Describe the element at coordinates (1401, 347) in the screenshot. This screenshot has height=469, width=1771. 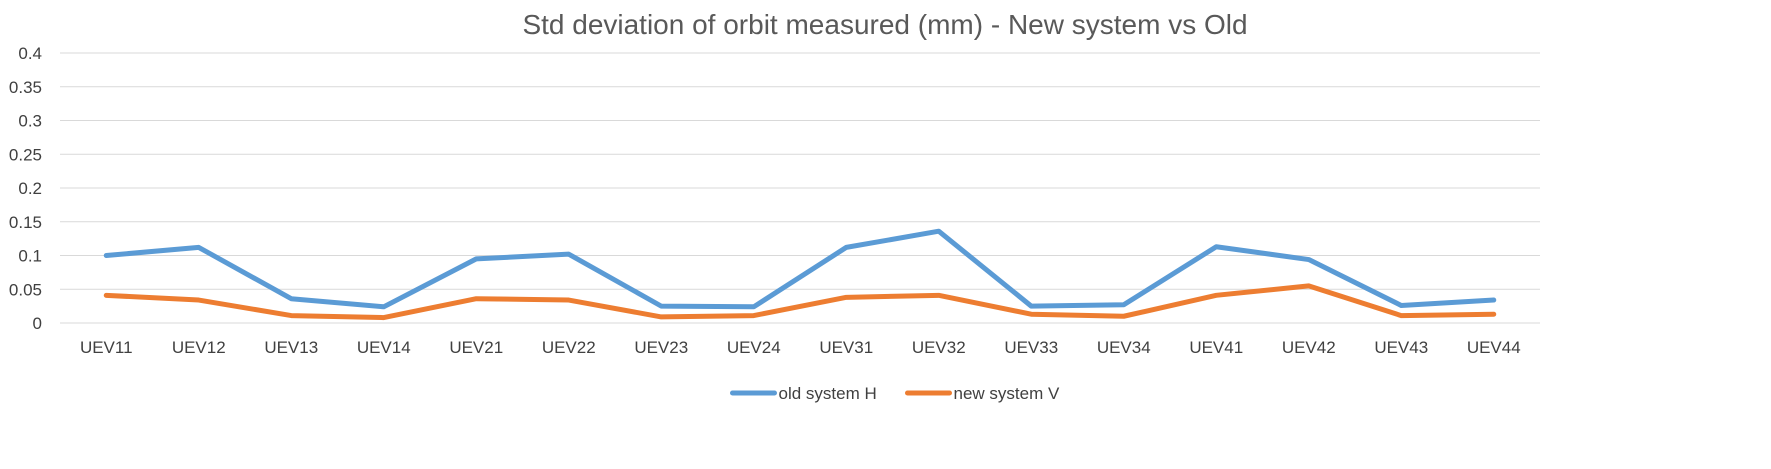
I see `x-tick-label: UEV43` at that location.